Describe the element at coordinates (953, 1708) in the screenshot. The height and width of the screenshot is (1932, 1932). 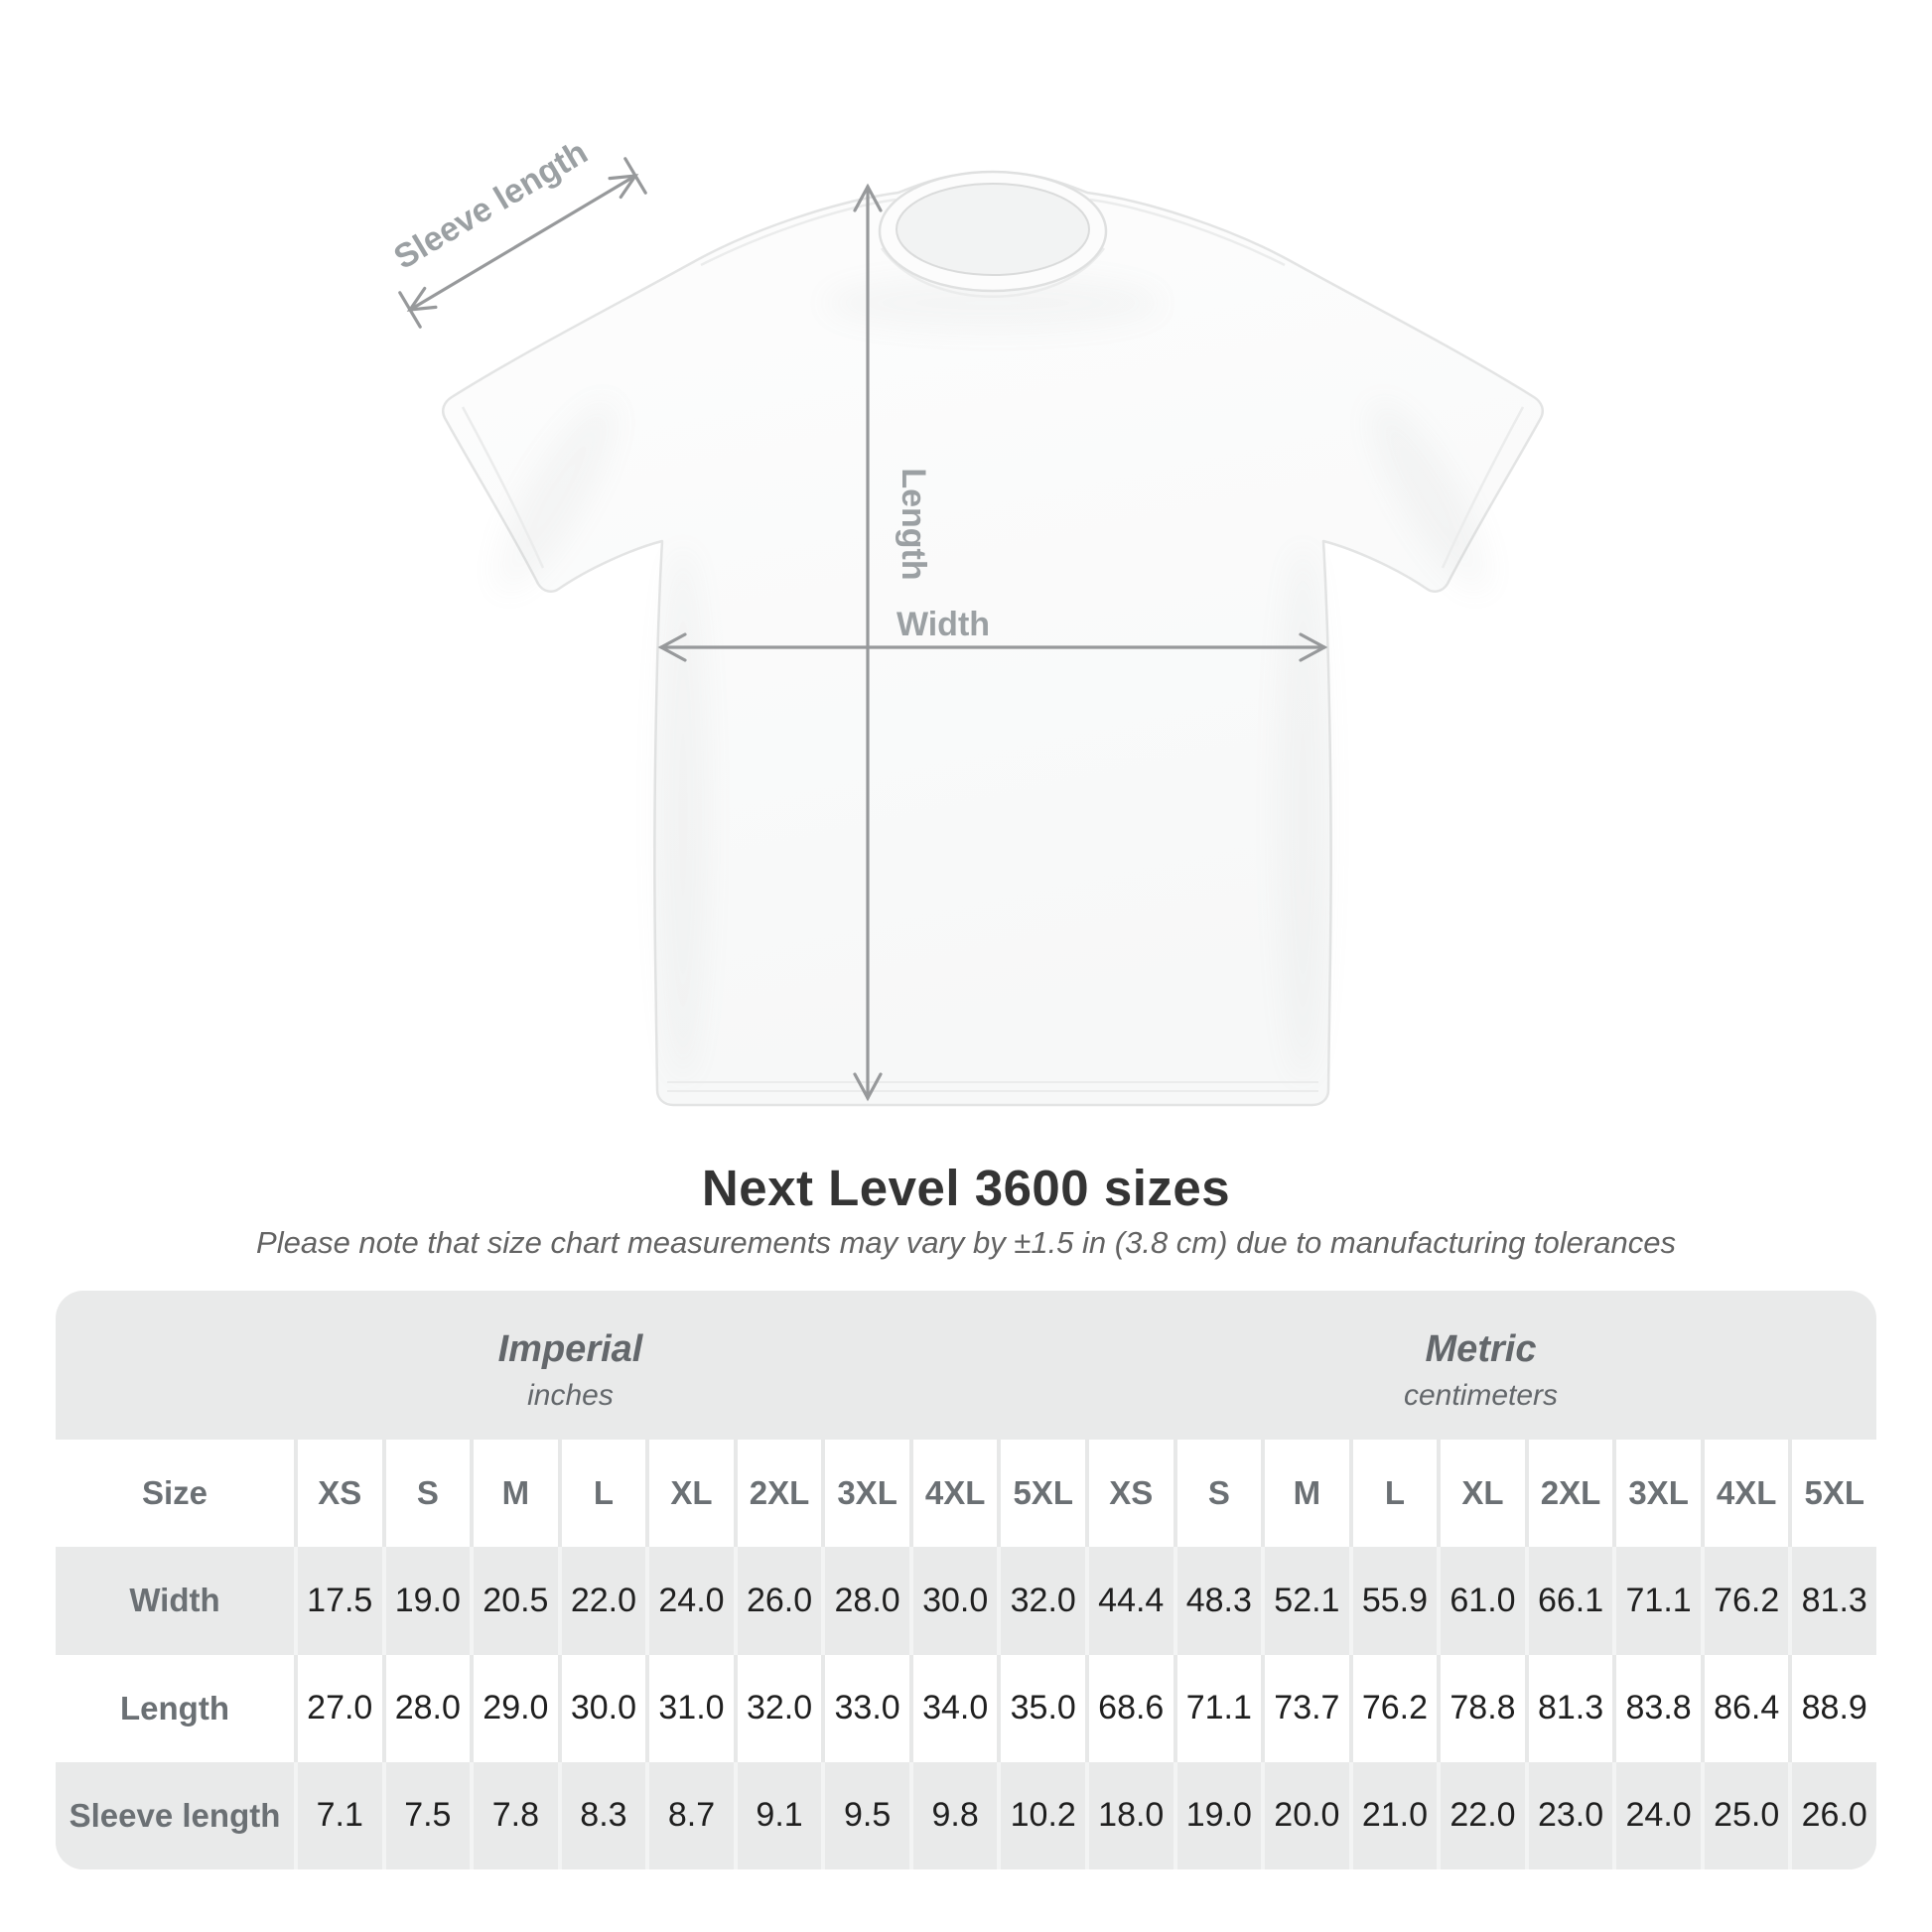
I see `measurement-value-imperial: 34.0` at that location.